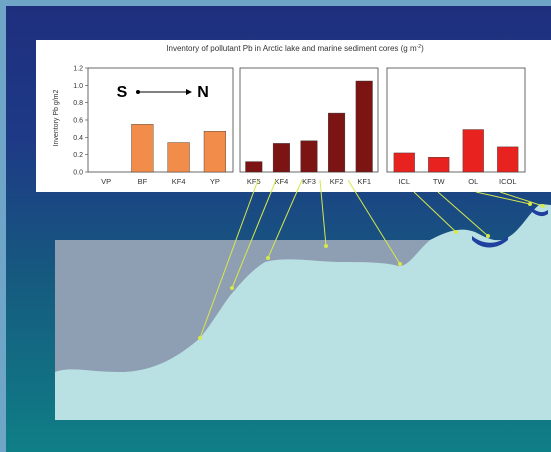 The width and height of the screenshot is (551, 452). Describe the element at coordinates (78, 121) in the screenshot. I see `y-tick-label: 0.6` at that location.